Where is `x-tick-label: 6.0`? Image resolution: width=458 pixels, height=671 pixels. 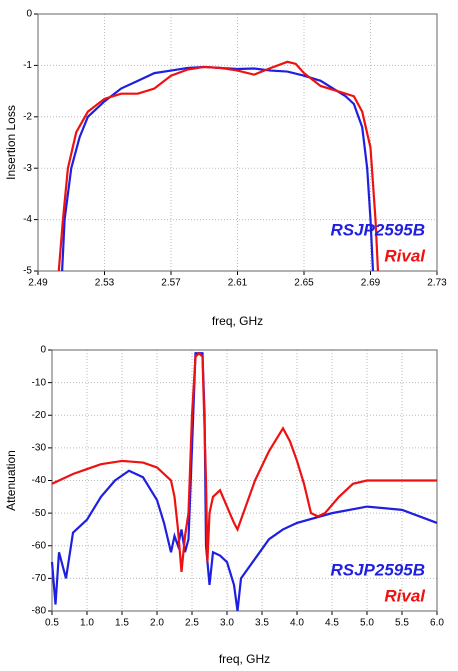
x-tick-label: 6.0 is located at coordinates (437, 623).